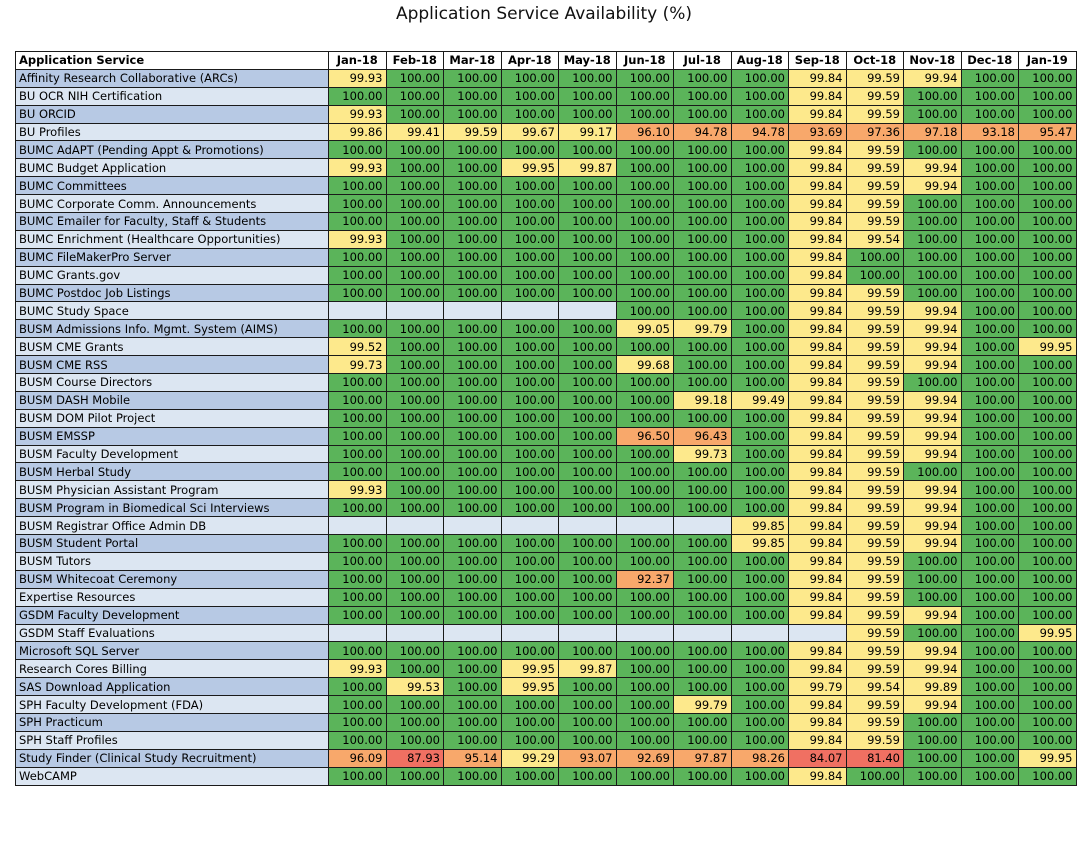 Image resolution: width=1088 pixels, height=844 pixels. I want to click on availability-value-cell: 99.89, so click(932, 687).